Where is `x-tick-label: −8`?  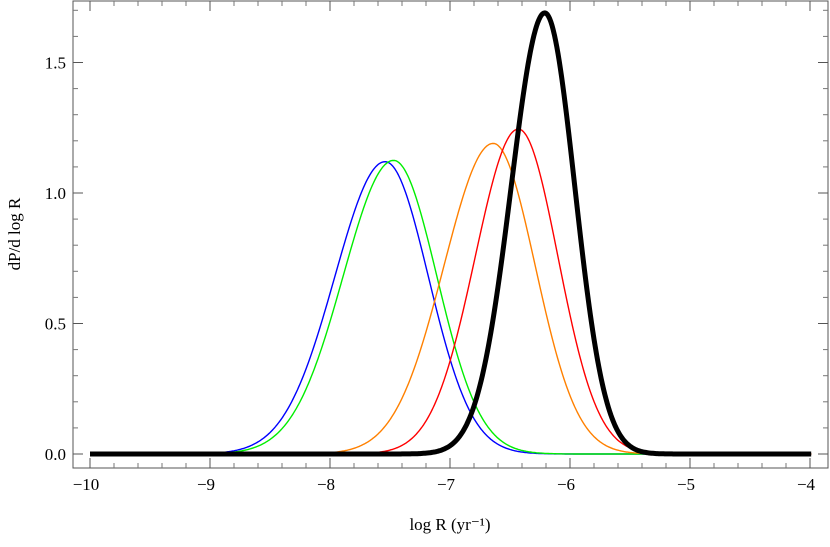
x-tick-label: −8 is located at coordinates (326, 484).